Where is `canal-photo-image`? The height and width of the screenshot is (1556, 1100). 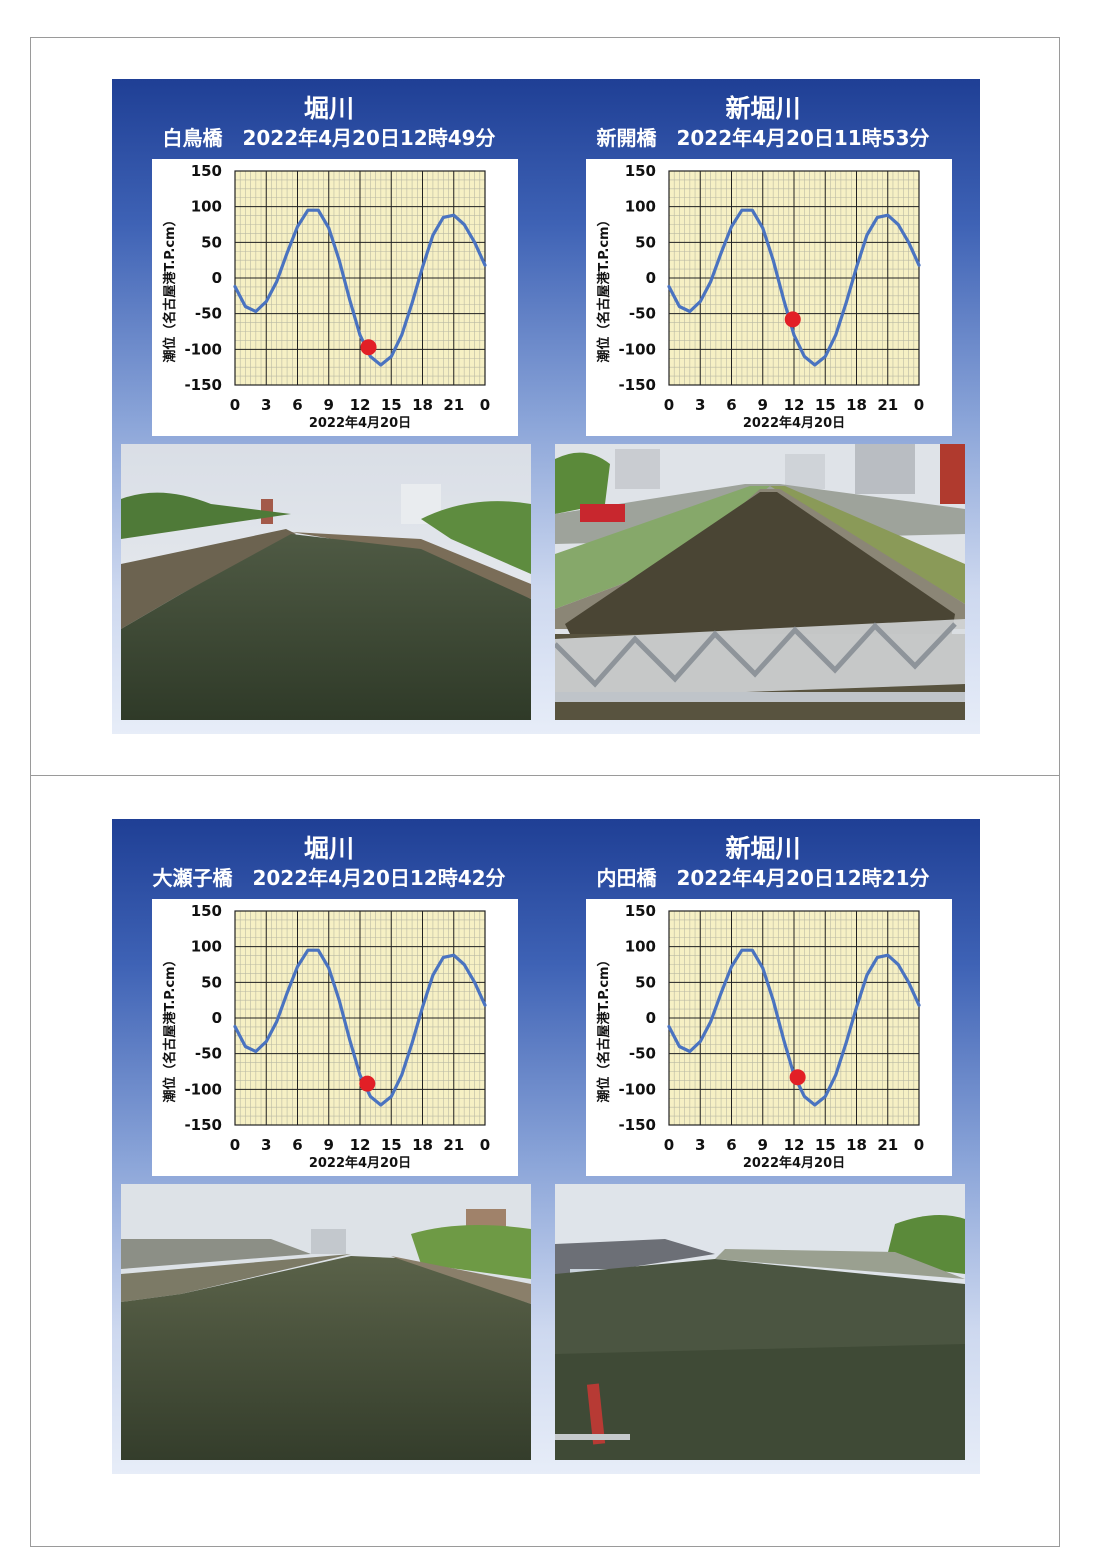 canal-photo-image is located at coordinates (760, 582).